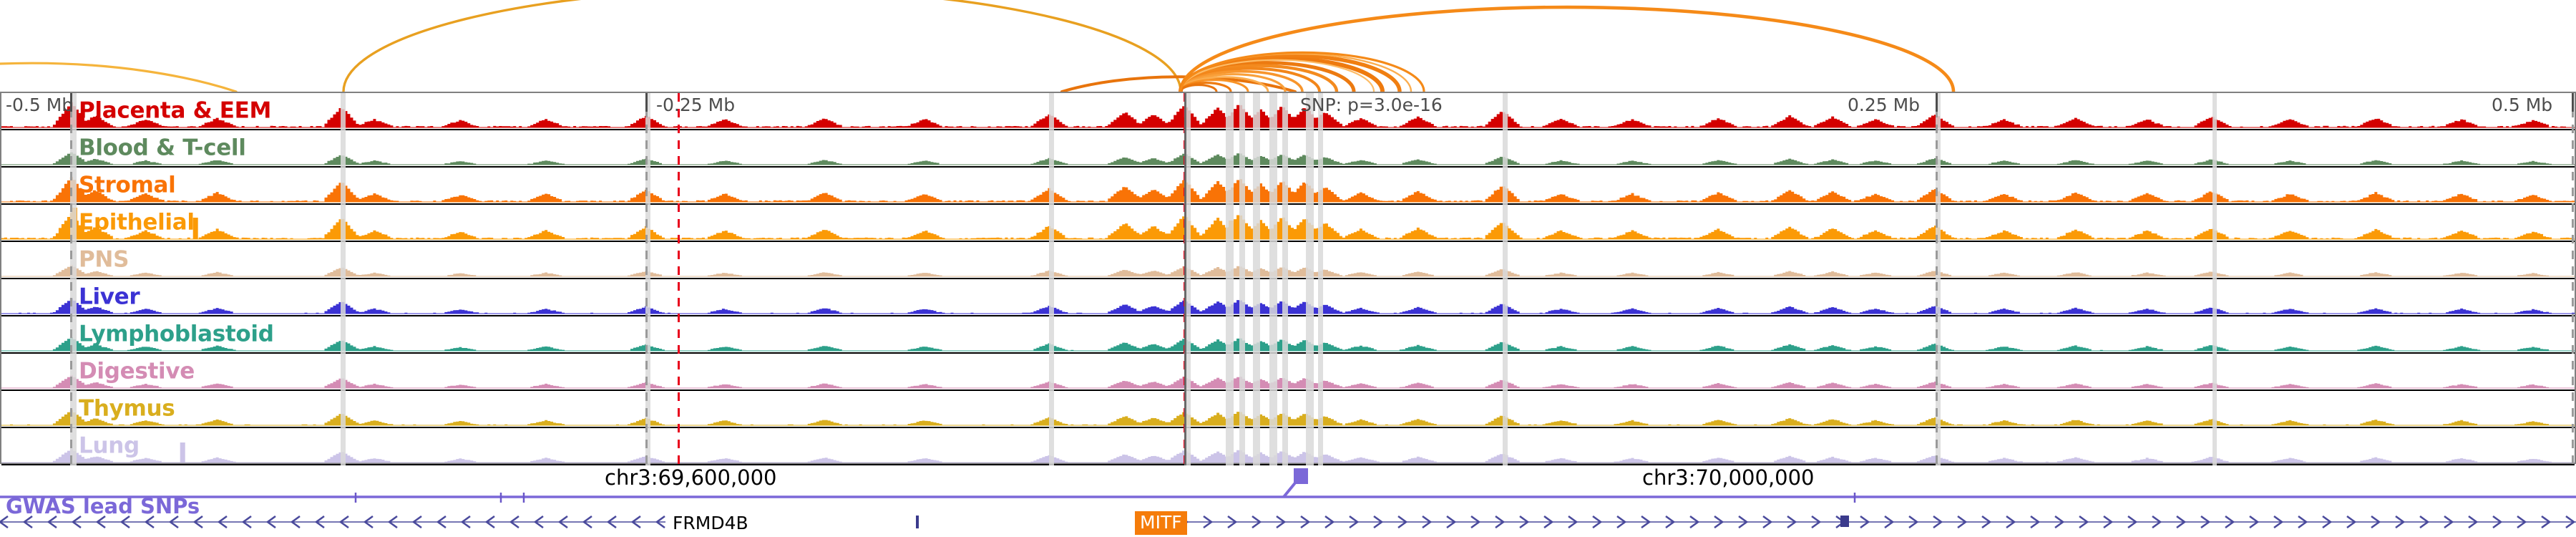  I want to click on track-lung: Lung, so click(1288, 446).